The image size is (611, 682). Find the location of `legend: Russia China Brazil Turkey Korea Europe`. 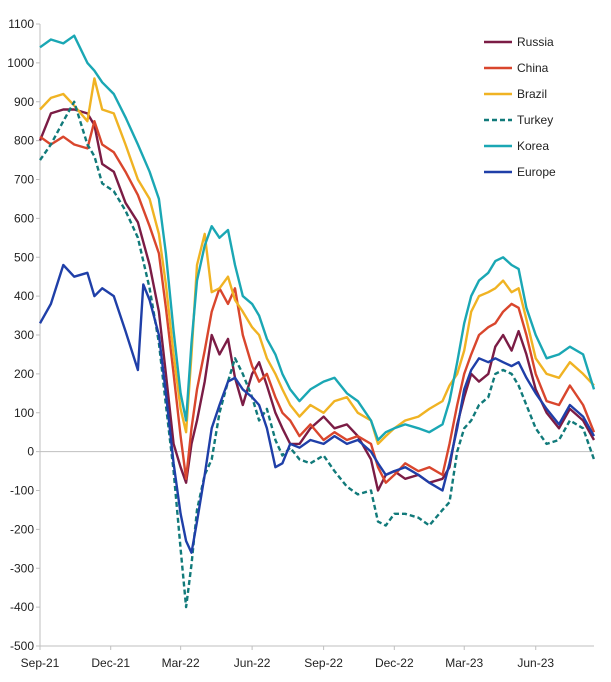

legend: Russia China Brazil Turkey Korea Europe is located at coordinates (520, 107).